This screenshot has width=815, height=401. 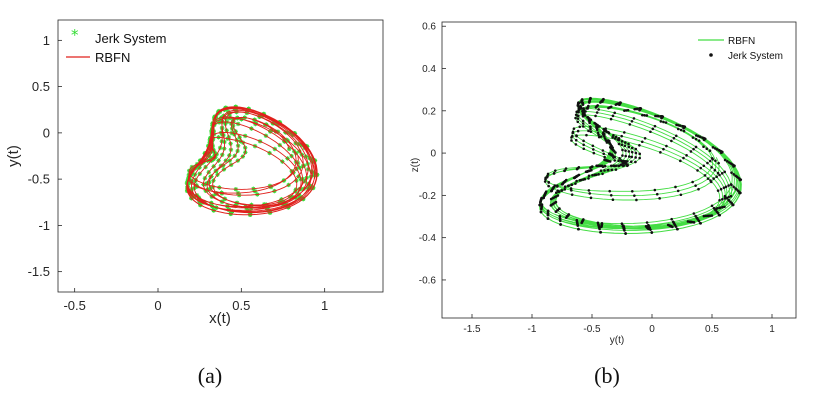 I want to click on y-tick-label-a: 0.5, so click(x=41, y=86).